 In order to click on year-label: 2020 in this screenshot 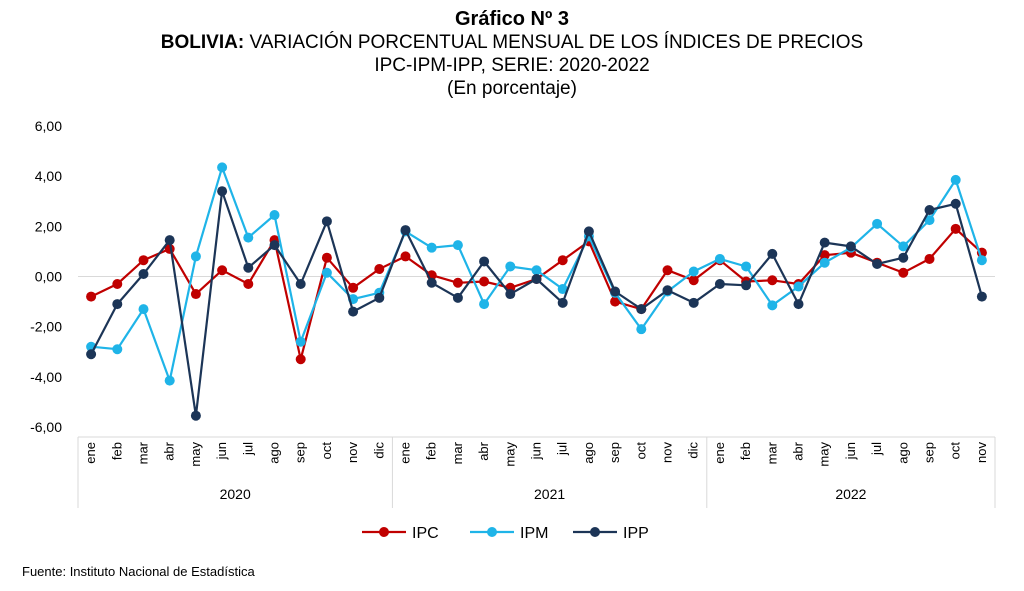, I will do `click(235, 494)`.